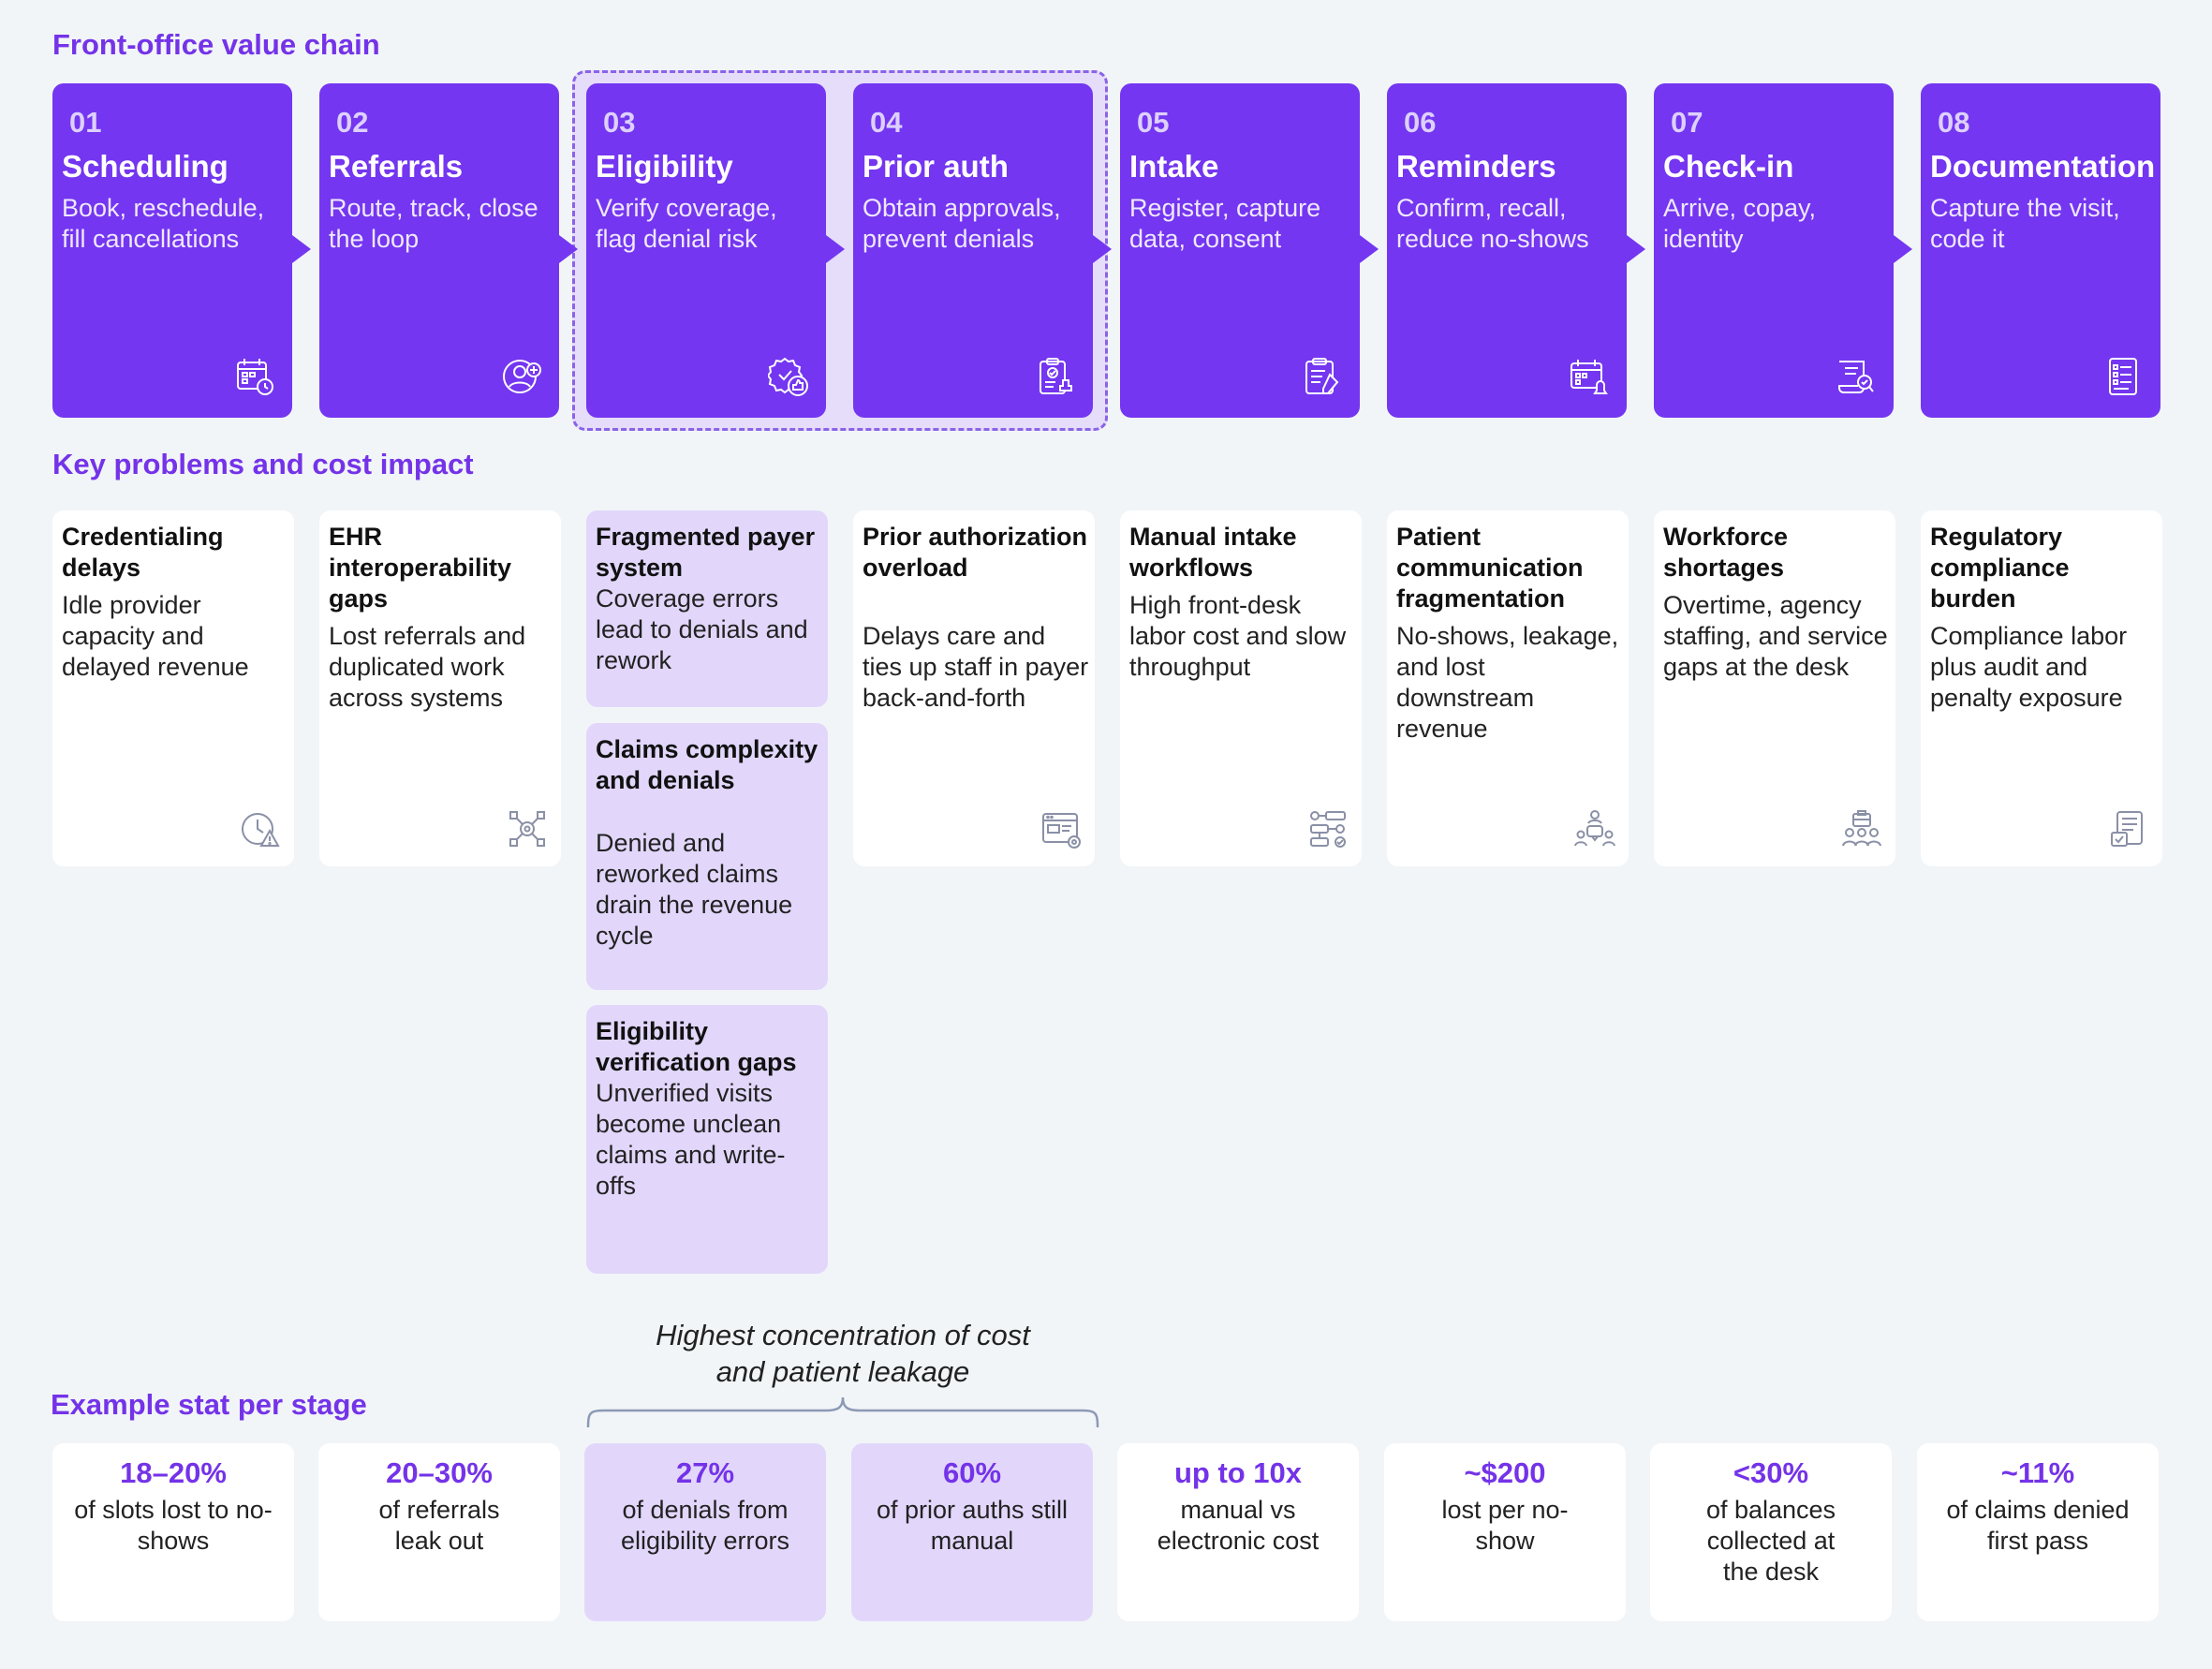 This screenshot has width=2212, height=1669. Describe the element at coordinates (209, 1404) in the screenshot. I see `stats-title: Example stat per stage` at that location.